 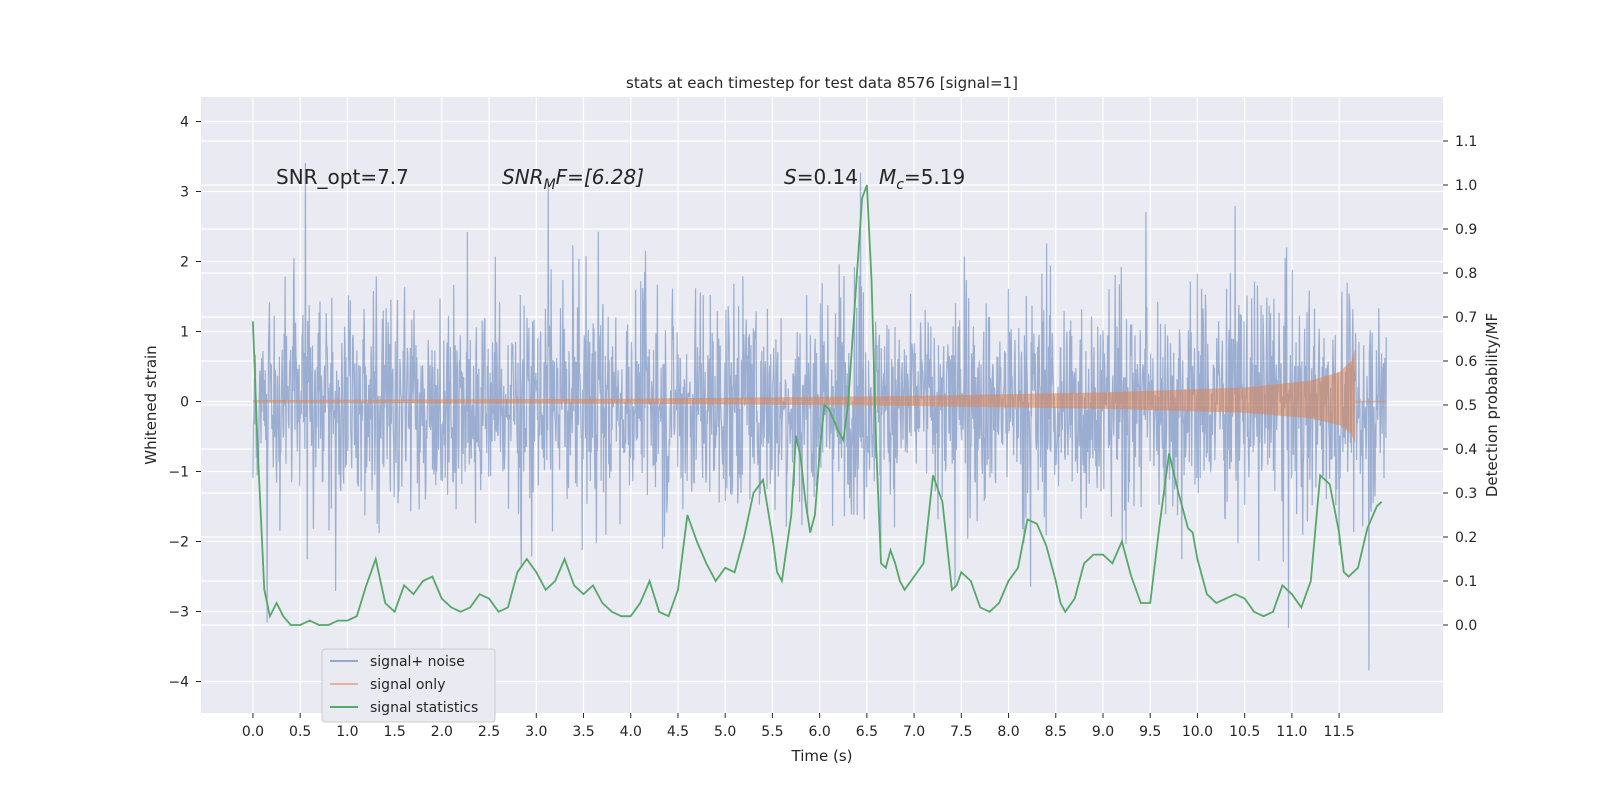 What do you see at coordinates (1150, 732) in the screenshot?
I see `x-tick-label: 9.5` at bounding box center [1150, 732].